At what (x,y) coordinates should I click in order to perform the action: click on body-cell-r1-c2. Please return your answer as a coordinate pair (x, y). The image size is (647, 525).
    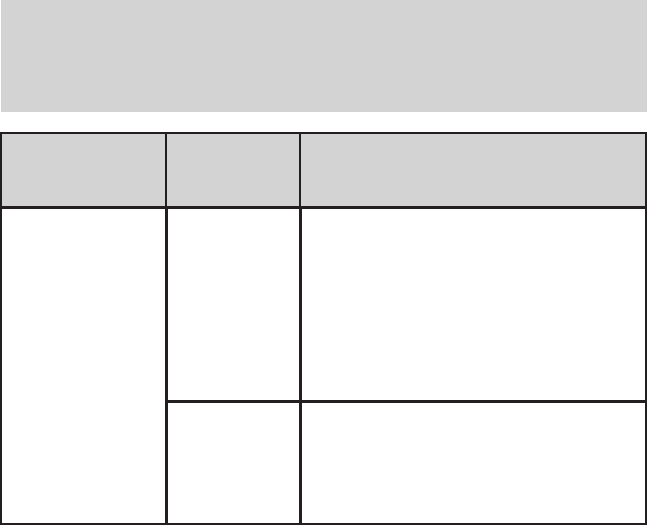
    Looking at the image, I should click on (233, 304).